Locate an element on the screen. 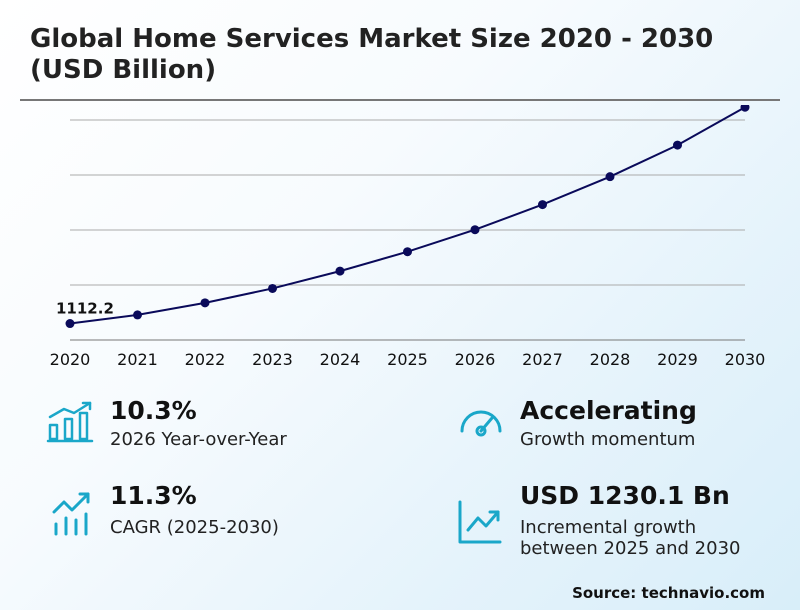  x-tick-label: 2022 is located at coordinates (205, 359).